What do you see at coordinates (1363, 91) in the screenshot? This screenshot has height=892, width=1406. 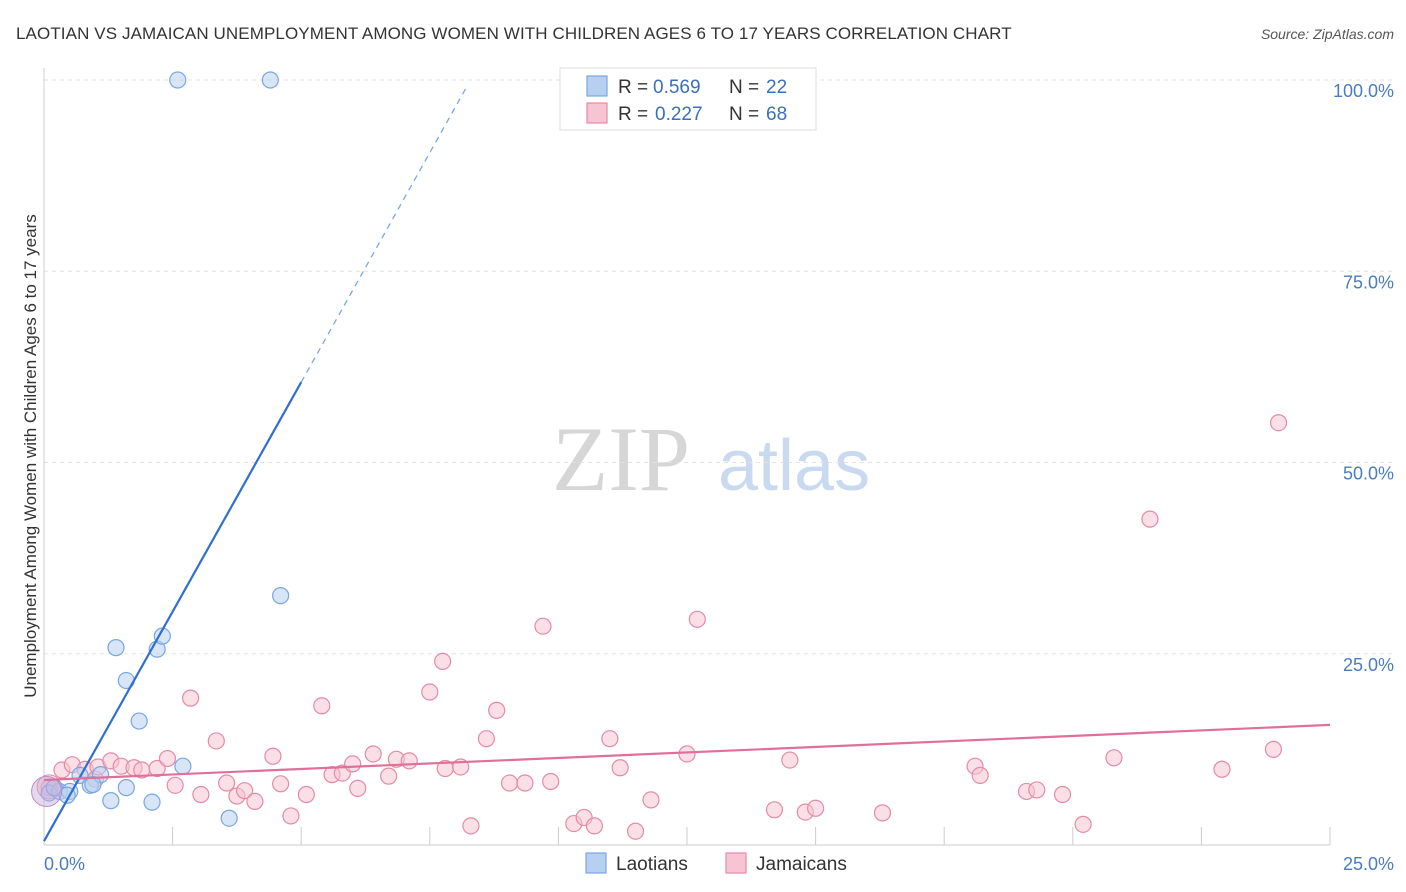 I see `y-tick-label-0: 100.0%` at bounding box center [1363, 91].